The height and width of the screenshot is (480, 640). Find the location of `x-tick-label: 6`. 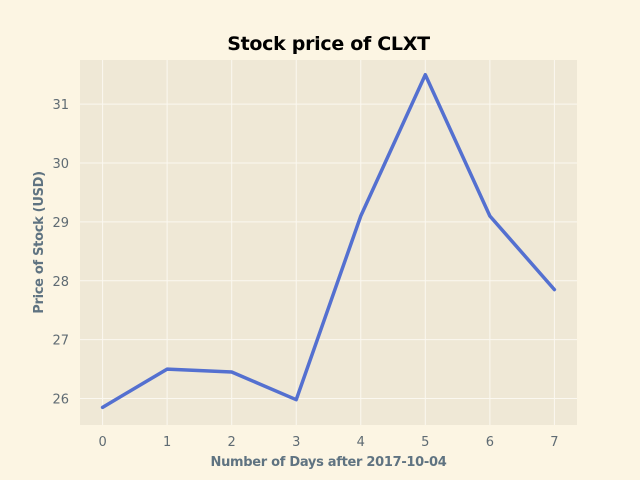

x-tick-label: 6 is located at coordinates (490, 442).